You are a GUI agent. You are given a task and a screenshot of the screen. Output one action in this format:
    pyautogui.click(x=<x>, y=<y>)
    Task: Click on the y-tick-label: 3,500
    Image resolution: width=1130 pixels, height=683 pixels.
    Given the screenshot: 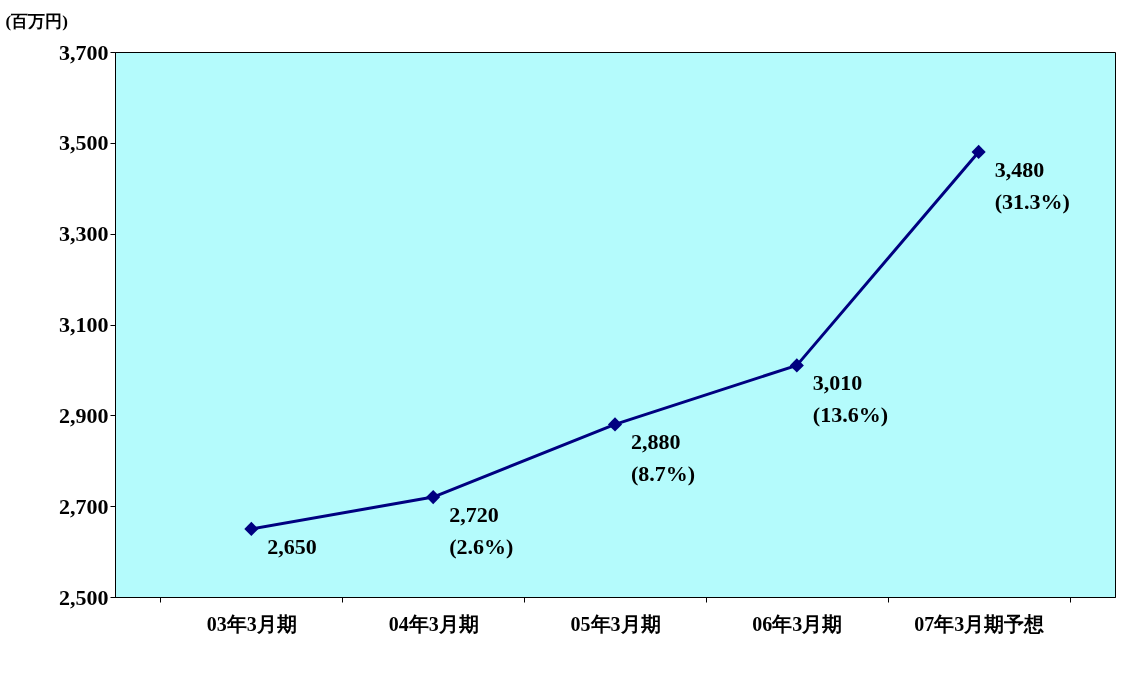 What is the action you would take?
    pyautogui.click(x=84, y=143)
    